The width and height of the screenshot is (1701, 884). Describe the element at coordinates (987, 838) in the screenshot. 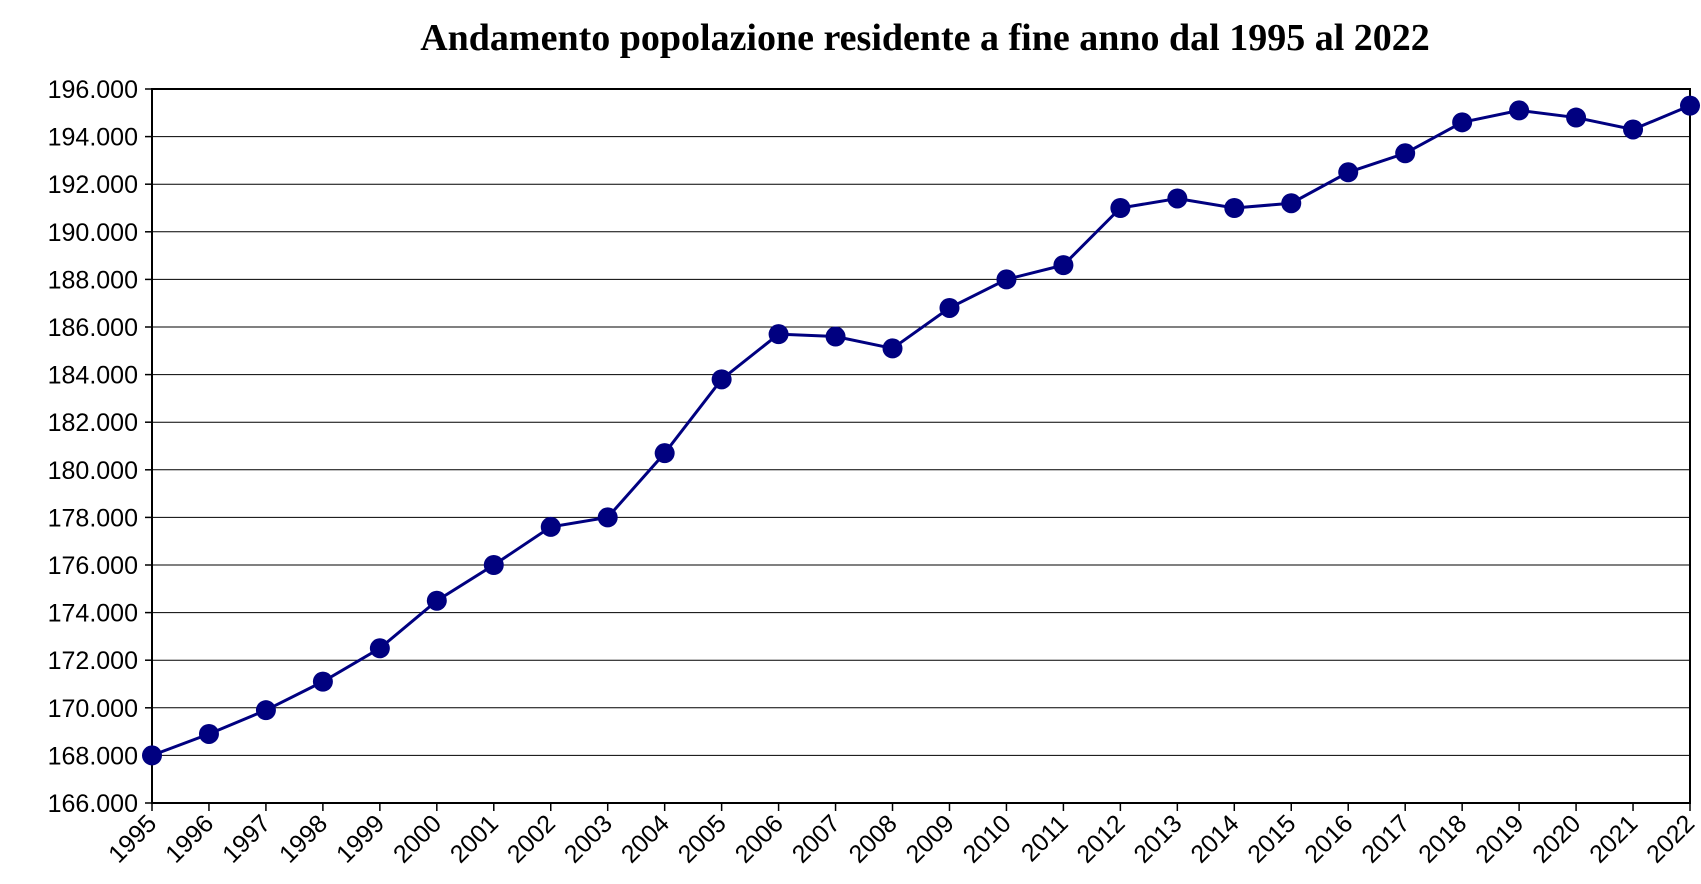

I see `x-tick-label: 2010` at that location.